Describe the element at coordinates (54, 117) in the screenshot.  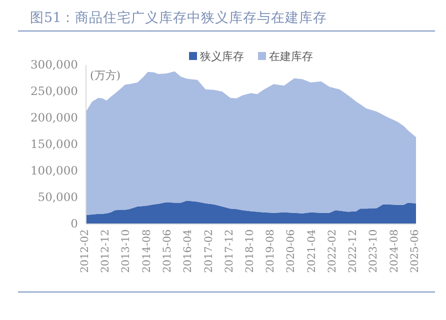
I see `y-tick-label: 200,000` at that location.